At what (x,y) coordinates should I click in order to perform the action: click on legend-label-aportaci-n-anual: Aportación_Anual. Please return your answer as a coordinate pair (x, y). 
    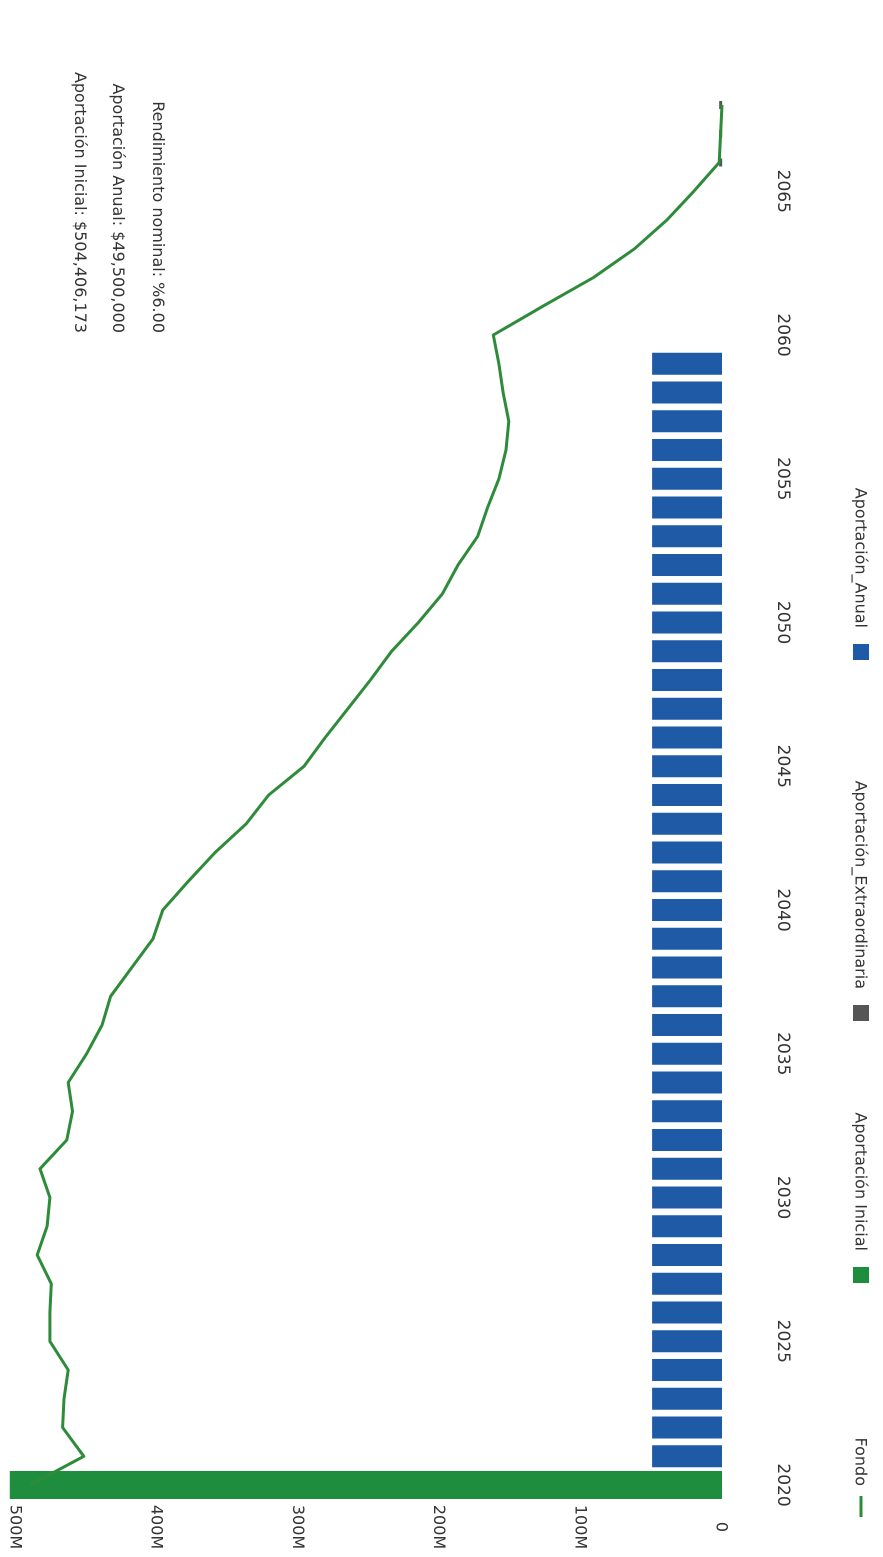
    Looking at the image, I should click on (861, 558).